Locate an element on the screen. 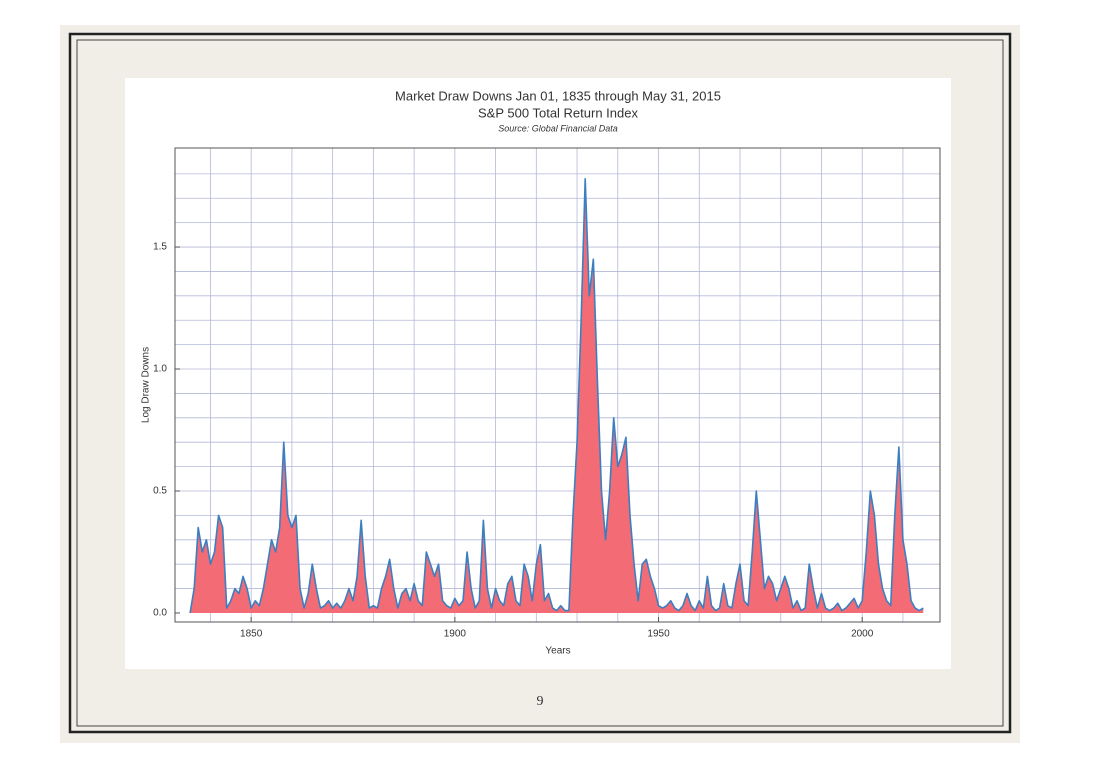 Image resolution: width=1100 pixels, height=778 pixels. x-tick-label: 1950 is located at coordinates (658, 634).